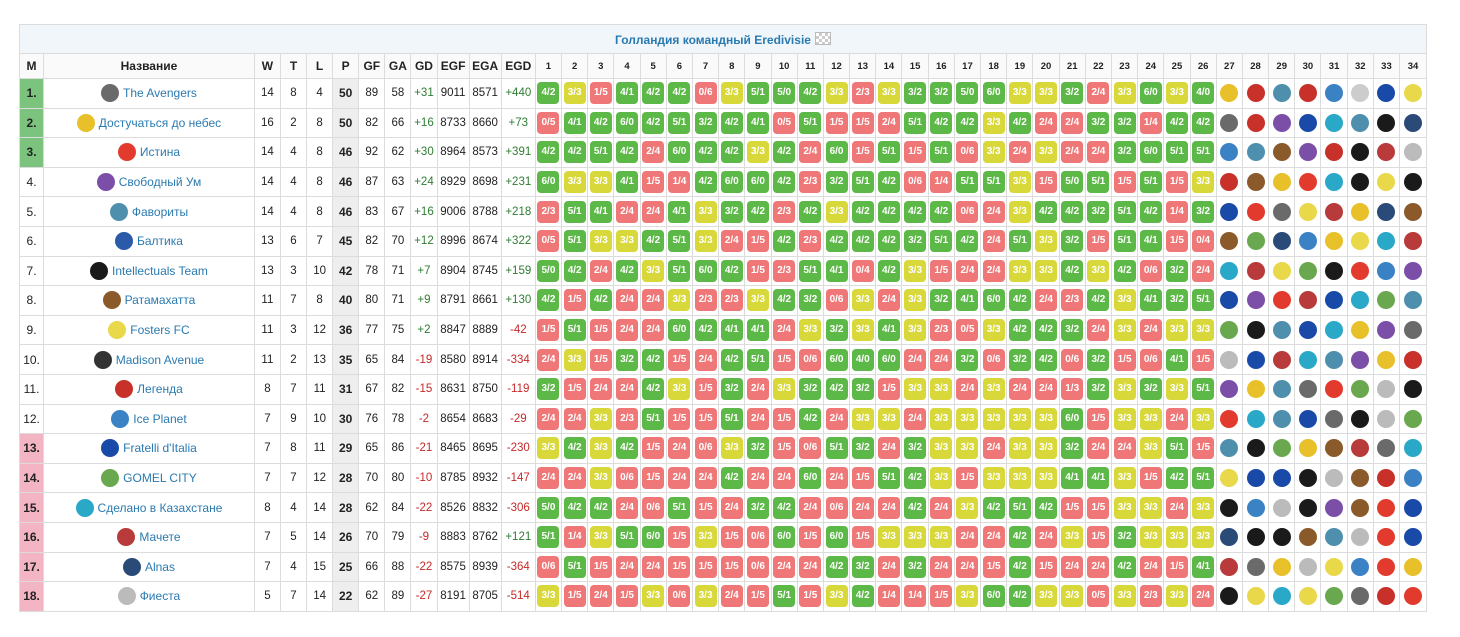  What do you see at coordinates (862, 270) in the screenshot?
I see `match-result: 0/4` at bounding box center [862, 270].